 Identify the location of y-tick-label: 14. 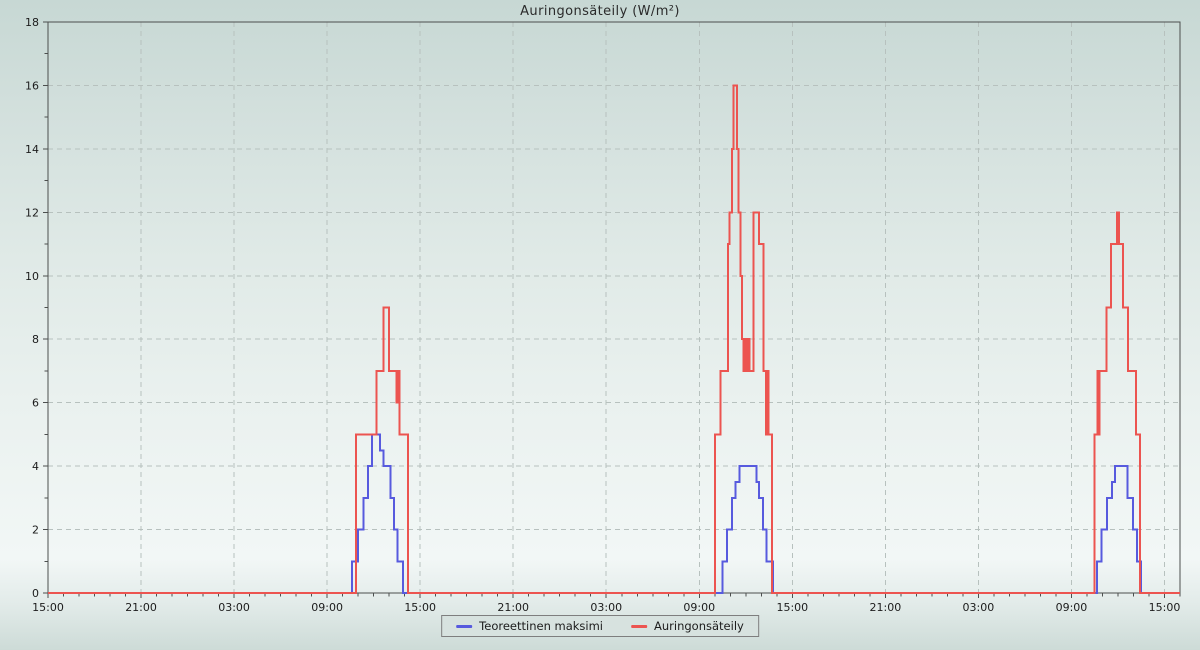
(32, 149).